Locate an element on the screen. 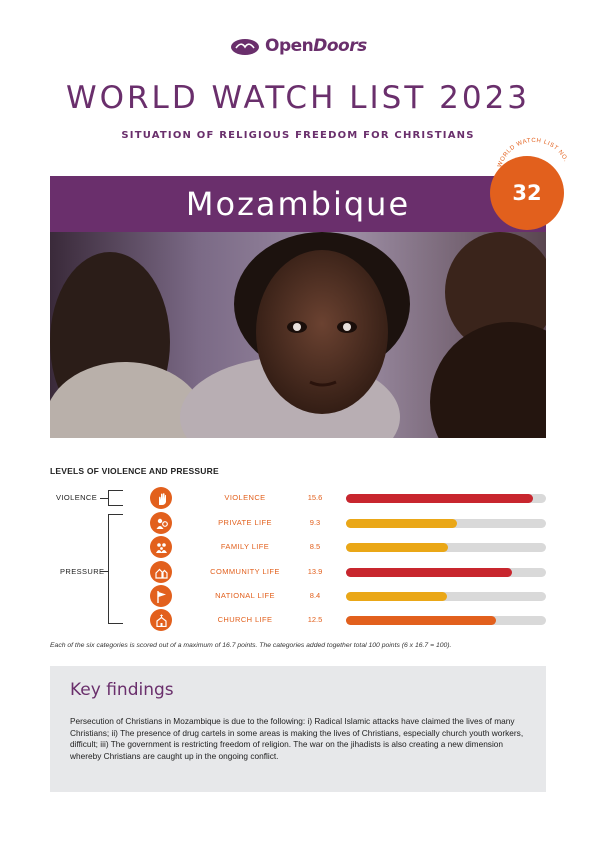  country-name: Mozambique is located at coordinates (298, 204).